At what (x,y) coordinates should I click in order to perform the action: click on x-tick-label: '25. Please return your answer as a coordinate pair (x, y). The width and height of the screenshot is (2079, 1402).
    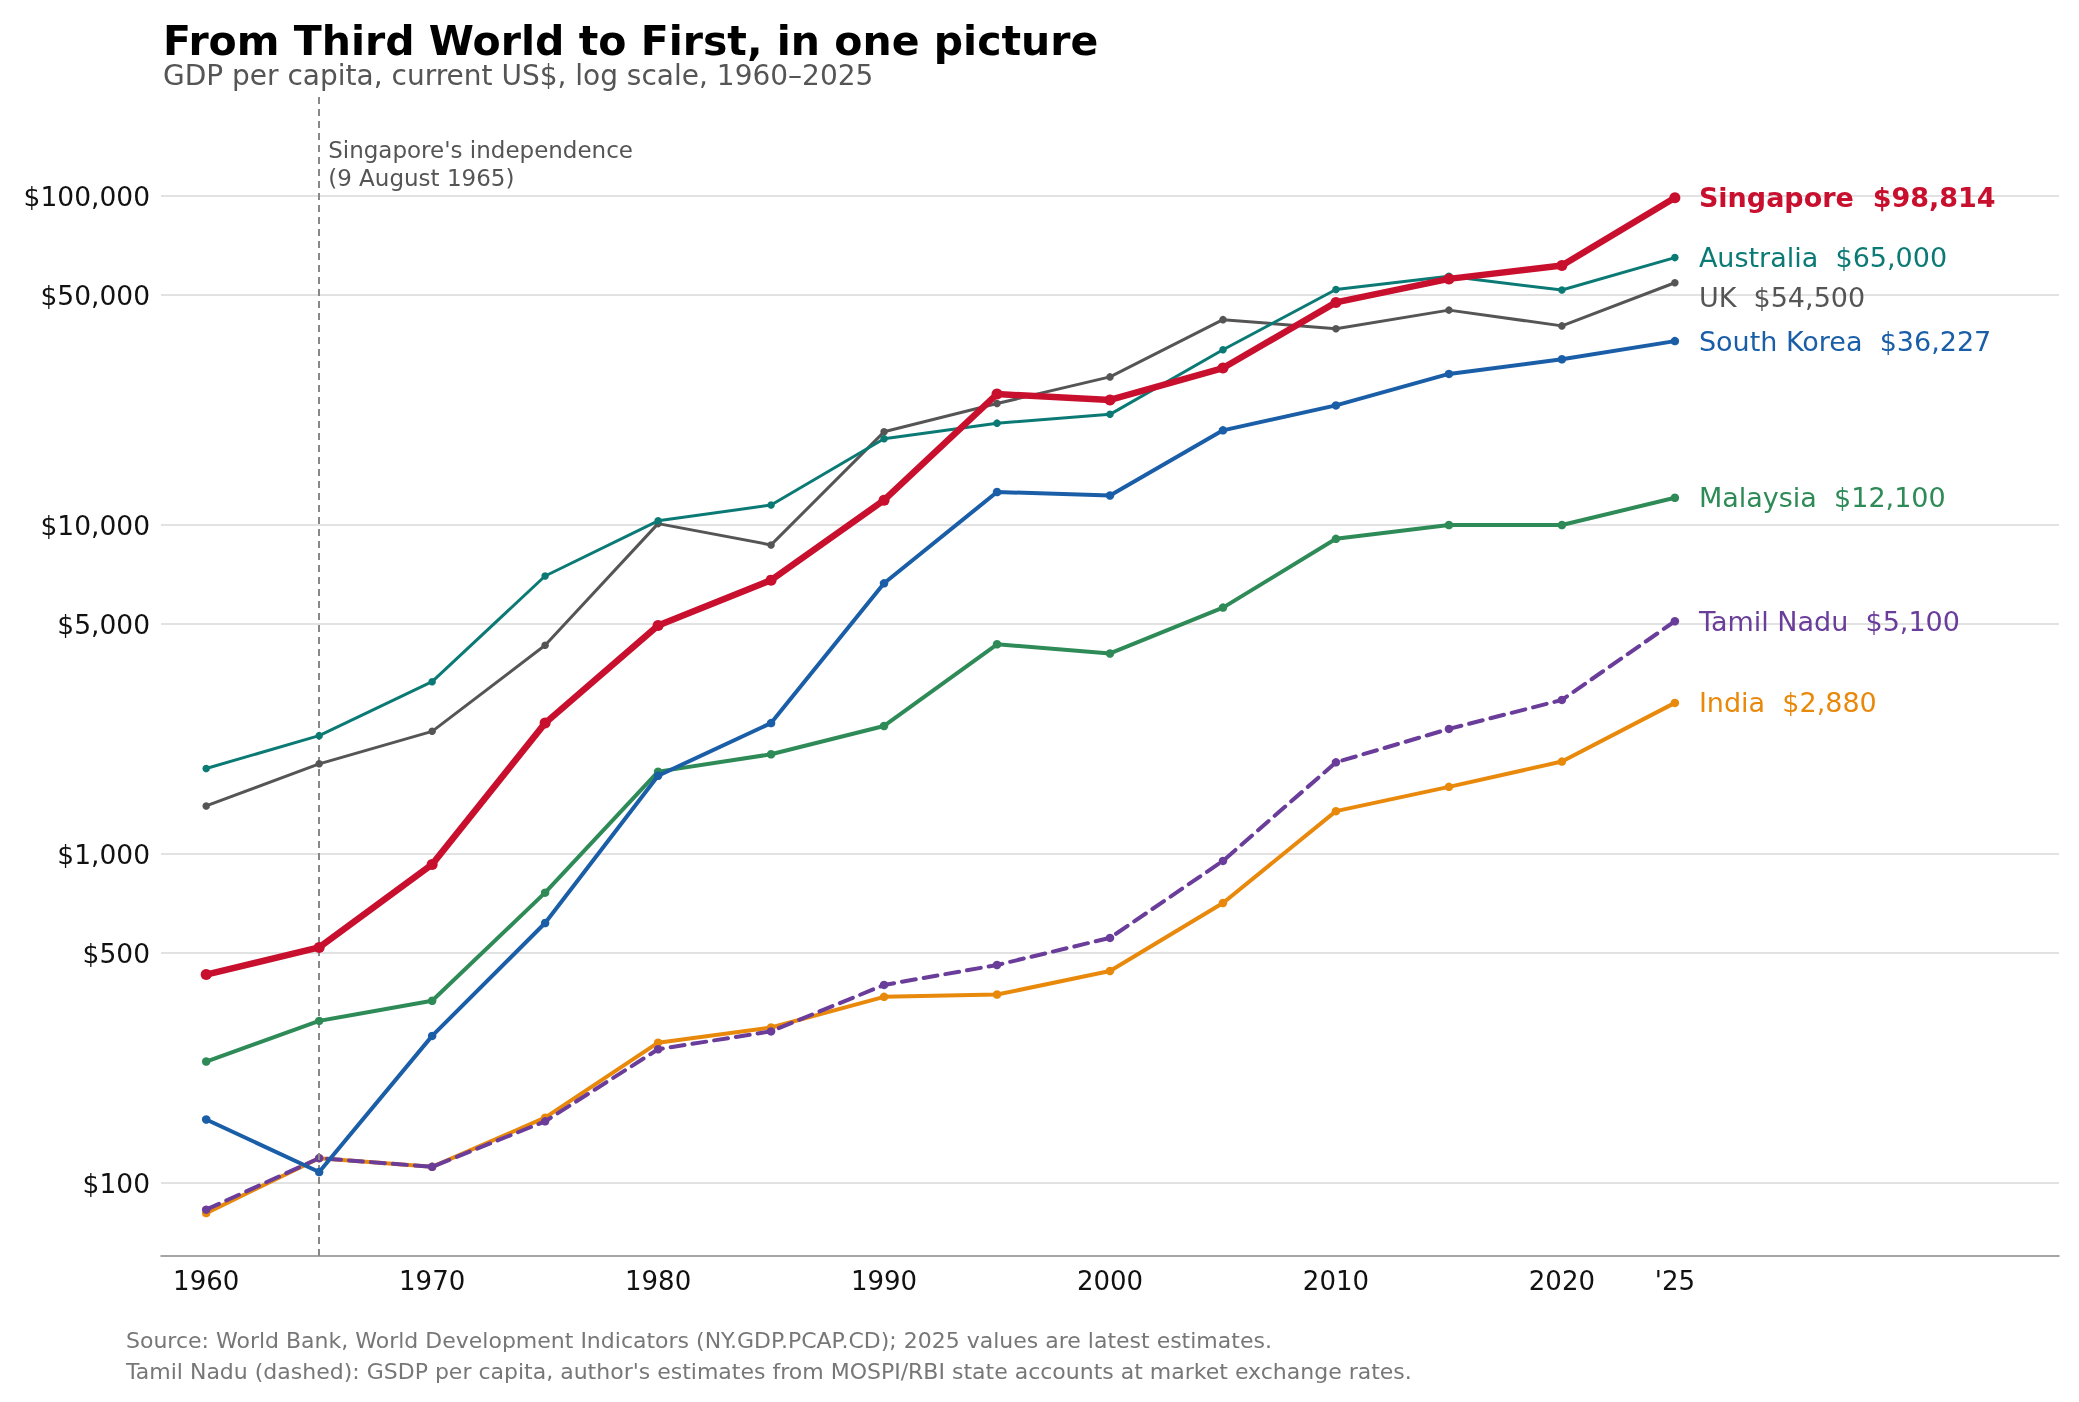
    Looking at the image, I should click on (1674, 1281).